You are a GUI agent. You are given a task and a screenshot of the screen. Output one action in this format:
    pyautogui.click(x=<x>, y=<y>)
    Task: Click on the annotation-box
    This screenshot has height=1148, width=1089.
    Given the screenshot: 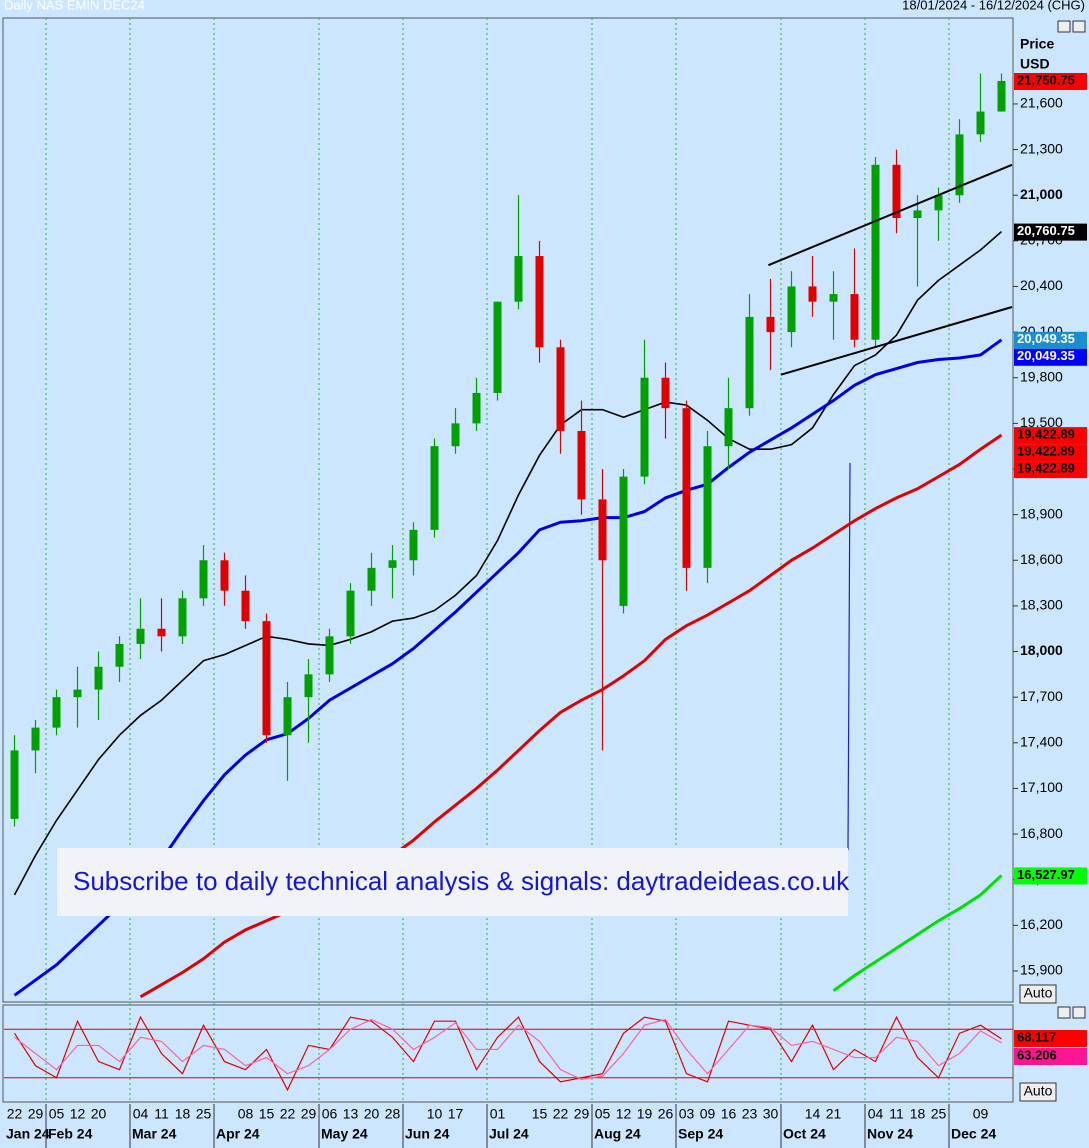 What is the action you would take?
    pyautogui.click(x=452, y=882)
    